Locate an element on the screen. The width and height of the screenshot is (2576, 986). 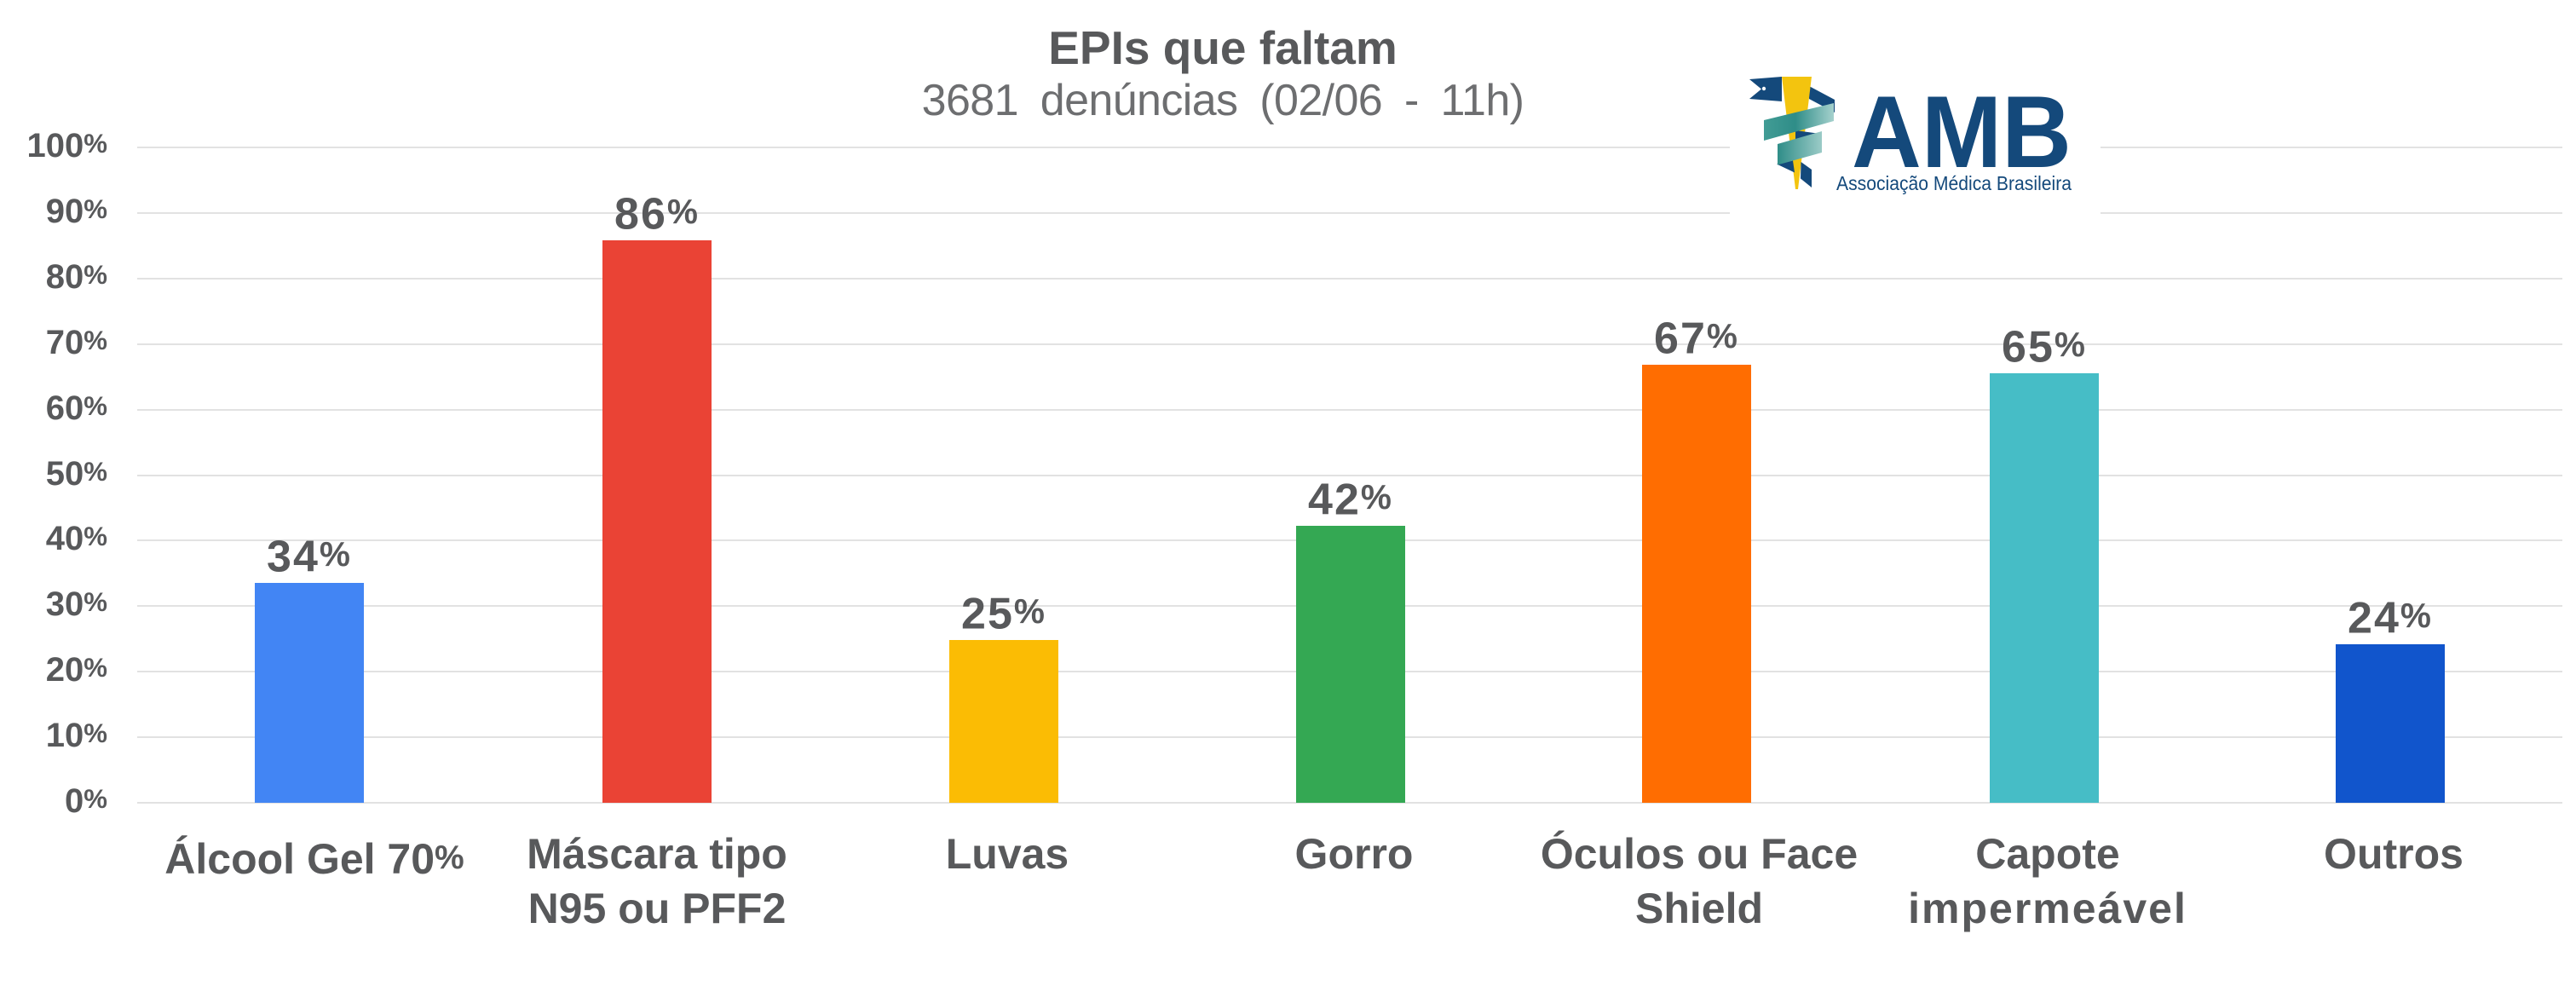
svg-text: AMB is located at coordinates (1962, 132).